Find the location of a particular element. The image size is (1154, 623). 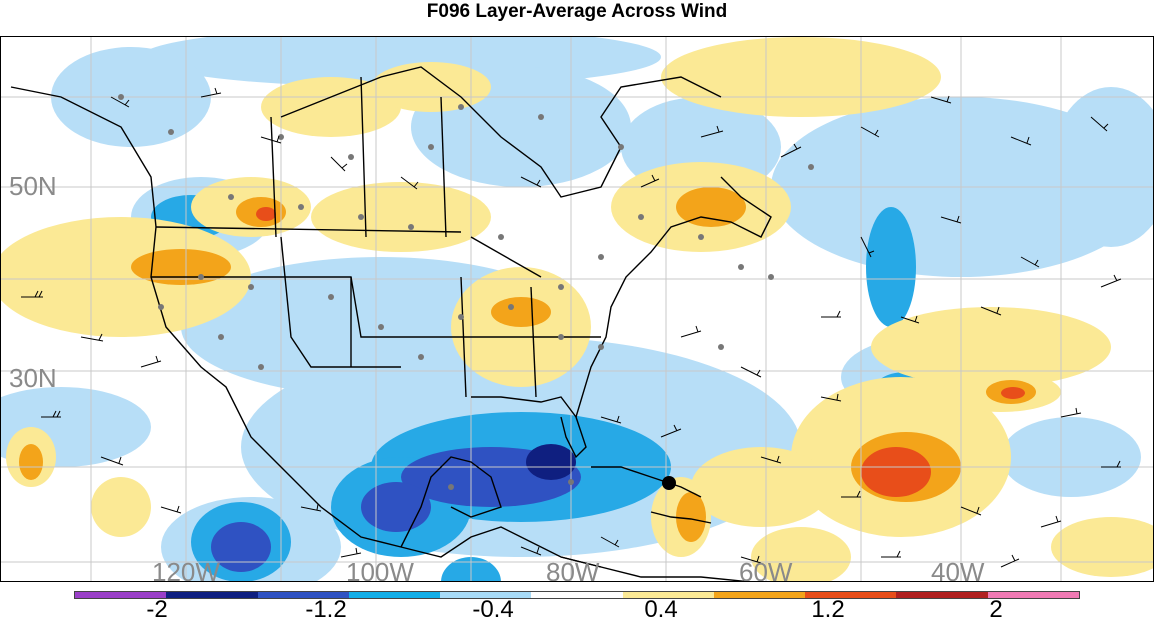

map-title: F096 Layer-Average Across Wind is located at coordinates (577, 11).